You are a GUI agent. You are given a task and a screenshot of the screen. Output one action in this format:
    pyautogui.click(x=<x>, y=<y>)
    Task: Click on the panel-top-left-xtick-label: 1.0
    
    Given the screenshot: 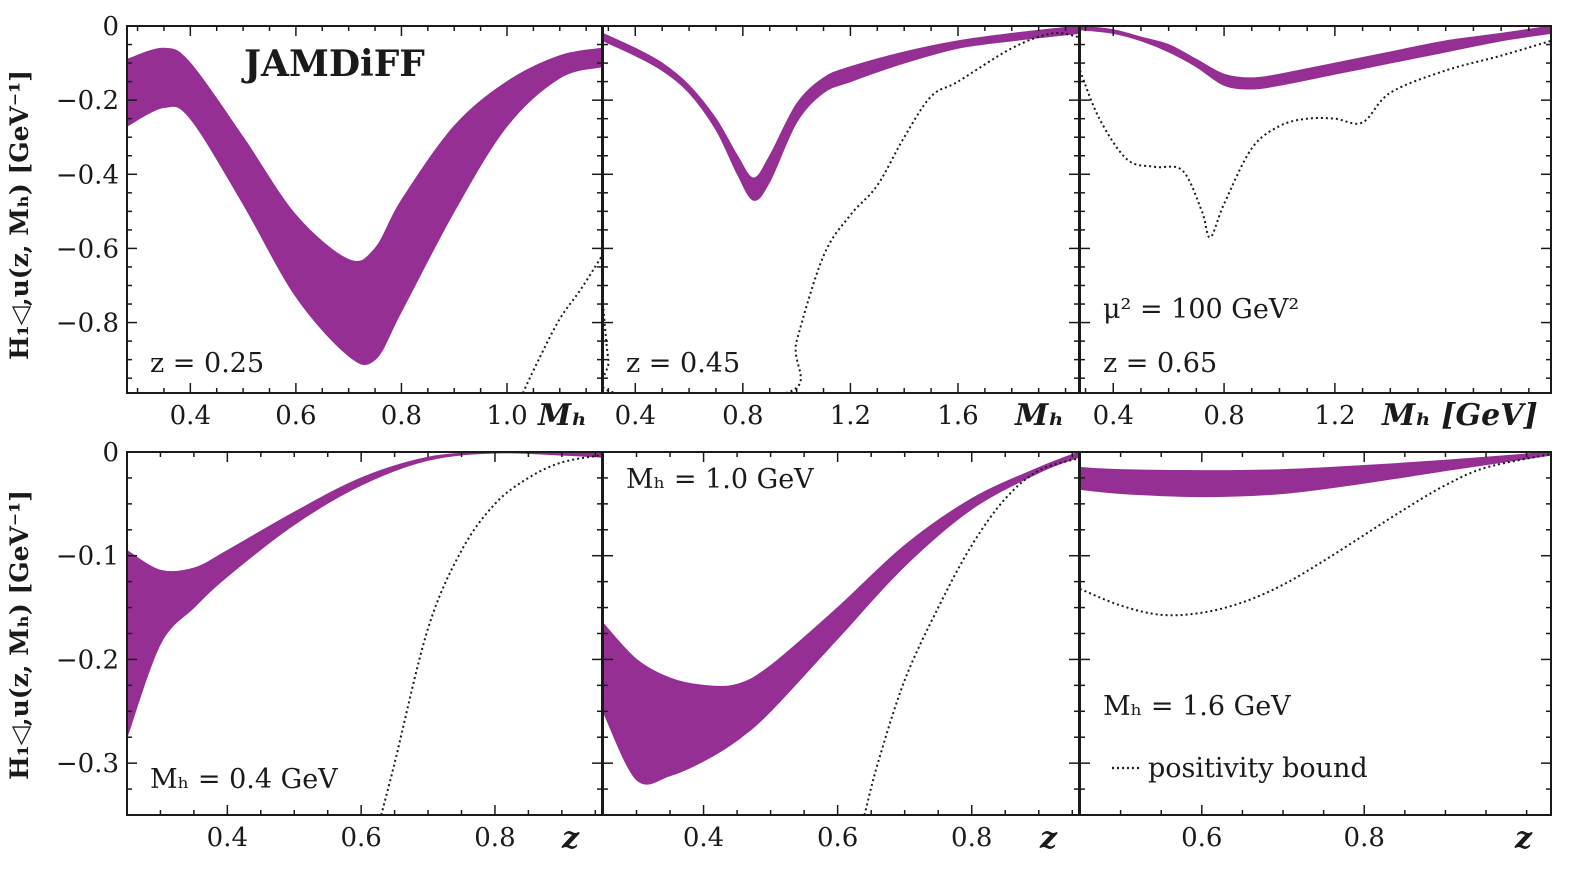 What is the action you would take?
    pyautogui.click(x=506, y=416)
    